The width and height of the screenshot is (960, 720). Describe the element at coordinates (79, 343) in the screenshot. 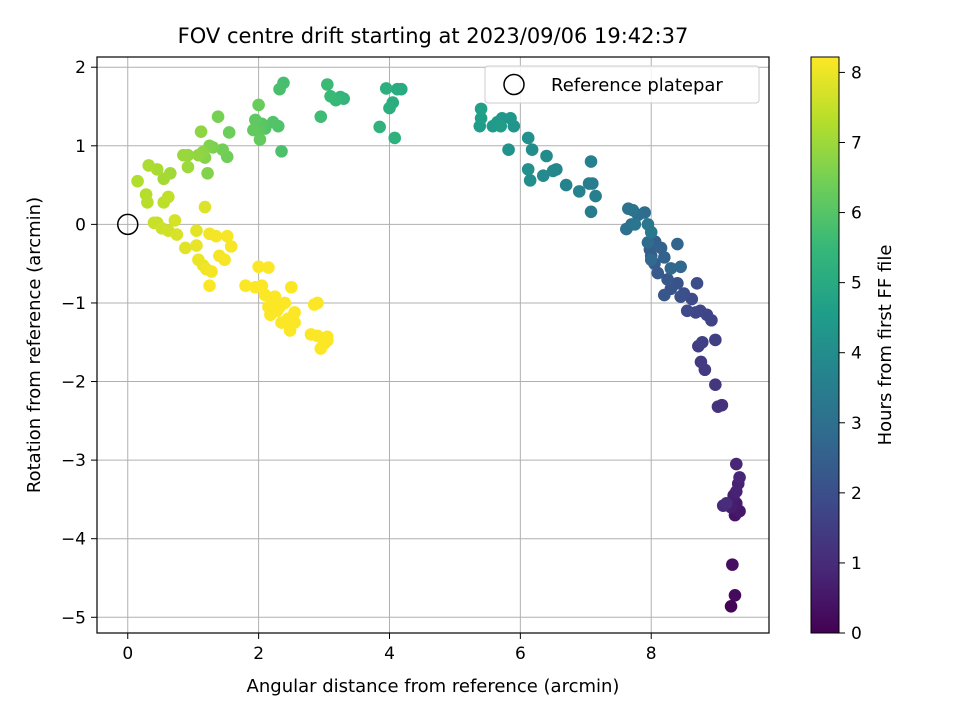

I see `y-axis: −5 −4 −3 −2 −1 0 1 2` at that location.